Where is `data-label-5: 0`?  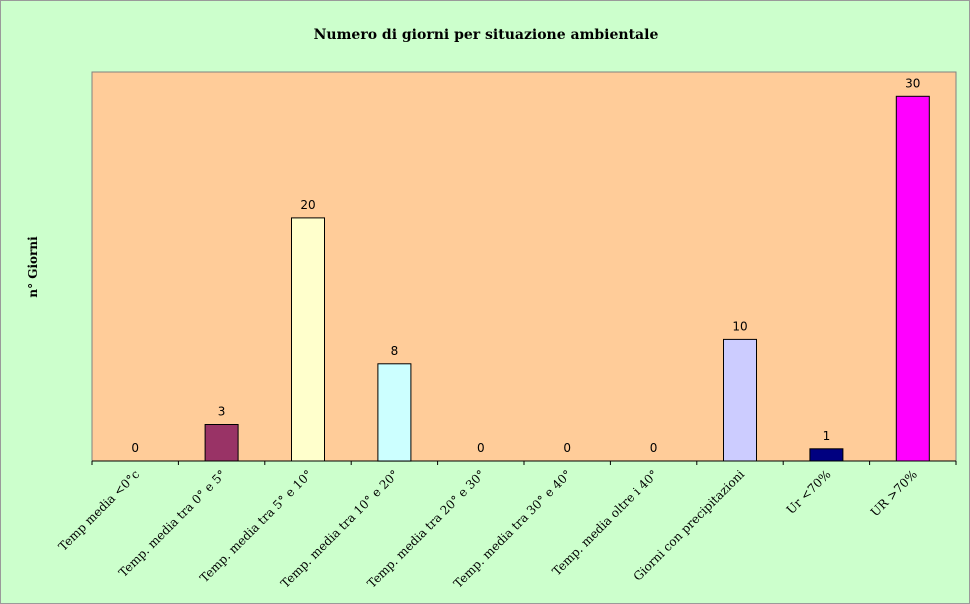
data-label-5: 0 is located at coordinates (481, 448).